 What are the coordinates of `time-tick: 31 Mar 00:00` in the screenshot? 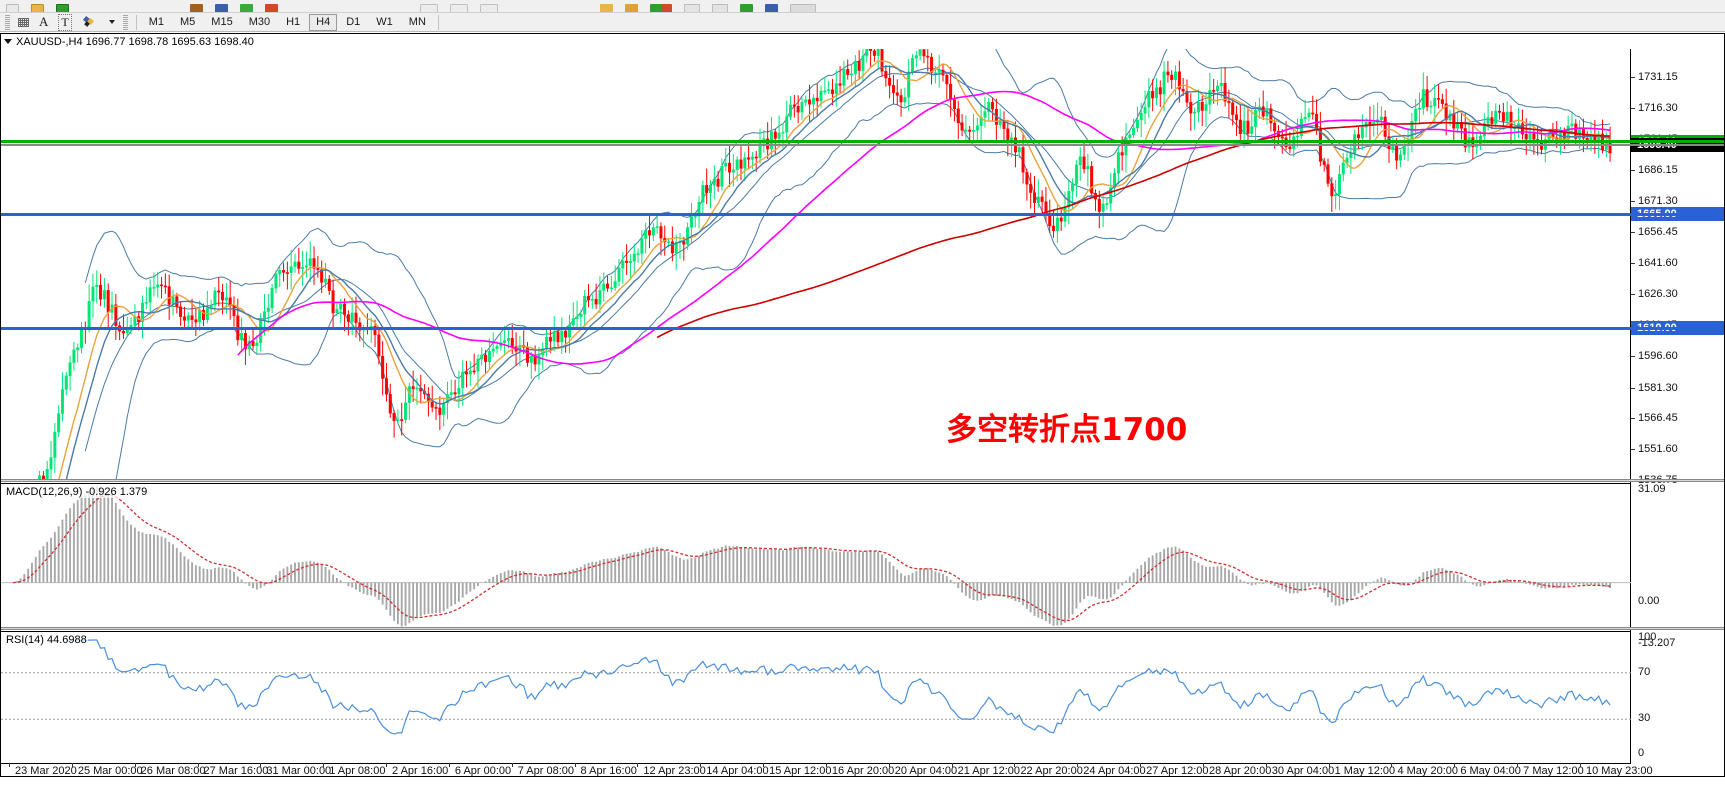 It's located at (296, 770).